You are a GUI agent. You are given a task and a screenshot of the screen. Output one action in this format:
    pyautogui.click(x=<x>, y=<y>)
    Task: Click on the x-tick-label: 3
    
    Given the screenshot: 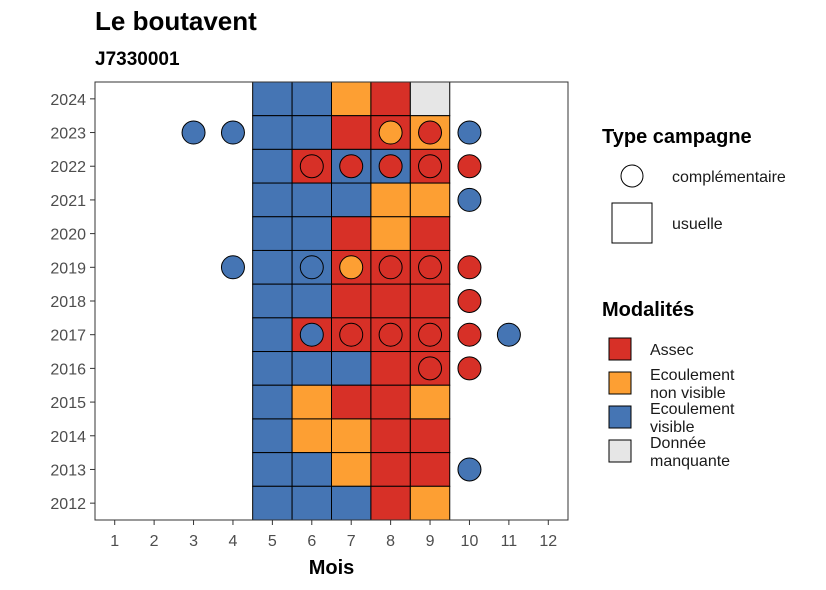 What is the action you would take?
    pyautogui.click(x=193, y=541)
    